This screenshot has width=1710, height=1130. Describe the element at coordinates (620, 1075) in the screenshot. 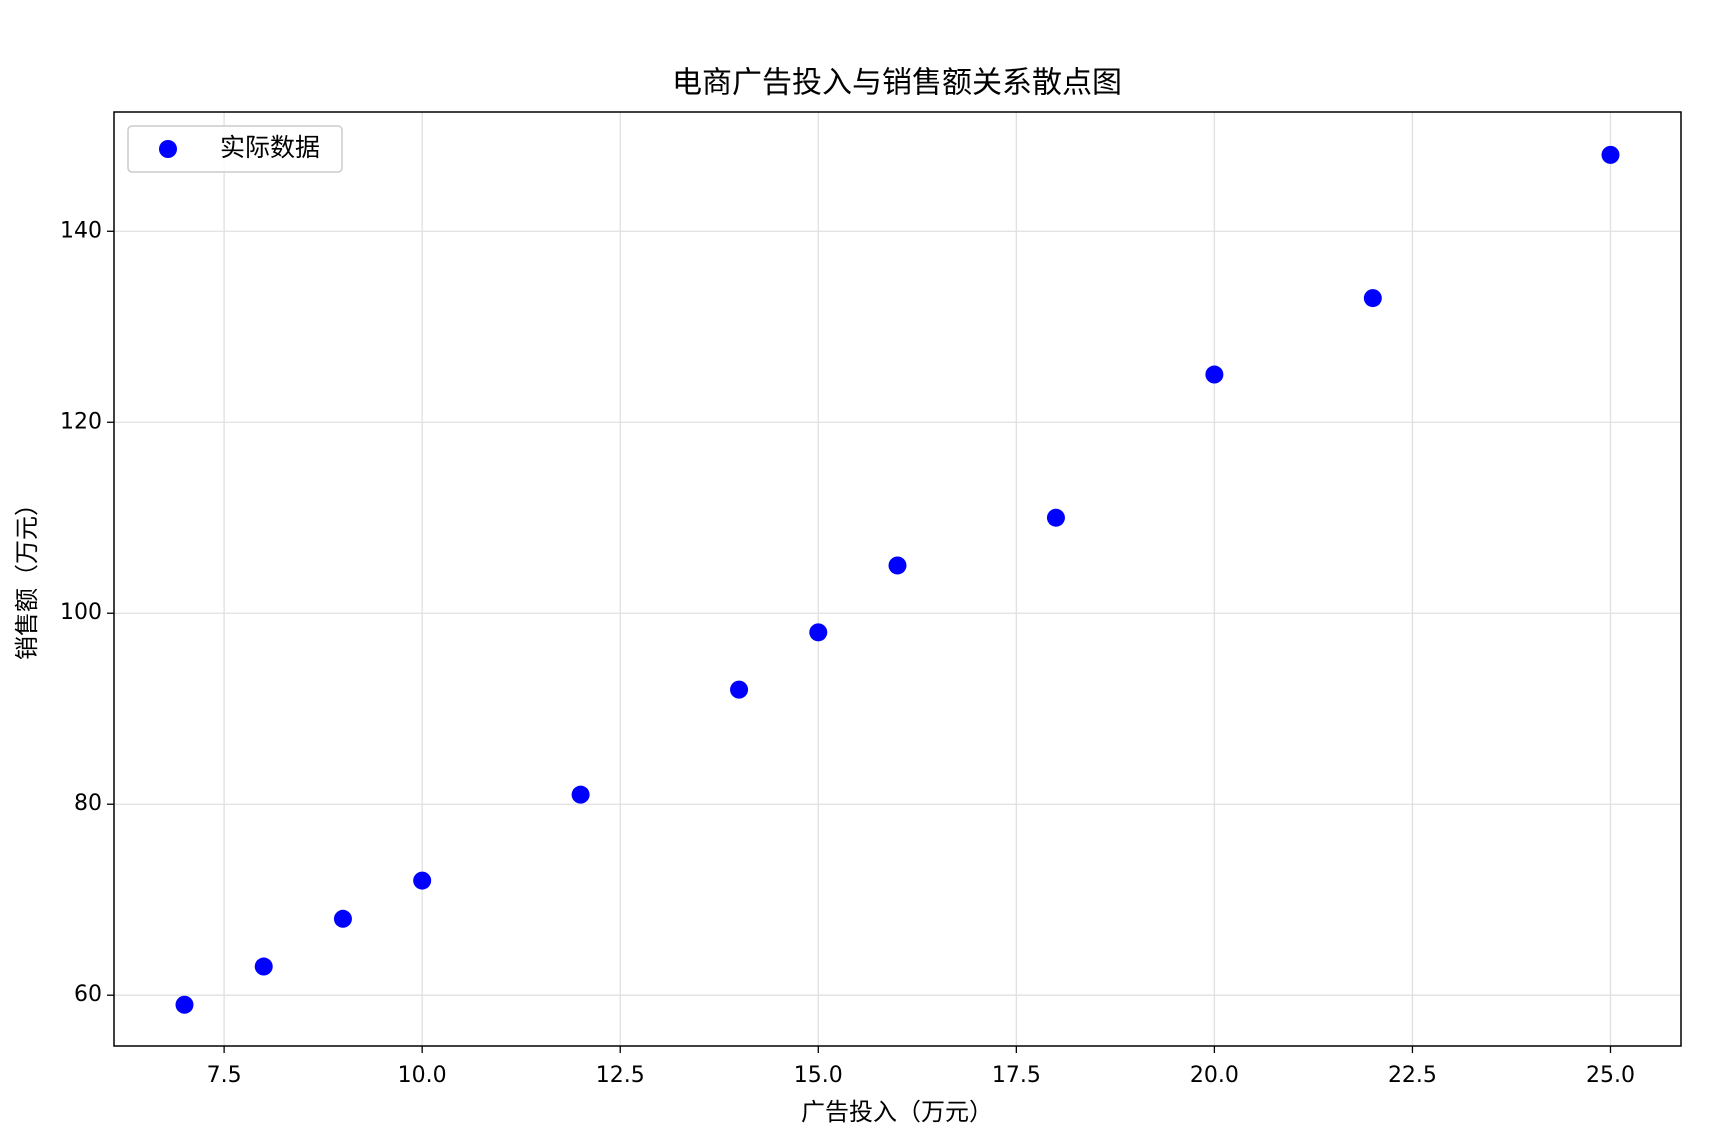

I see `x-tick-label: 12.5` at that location.